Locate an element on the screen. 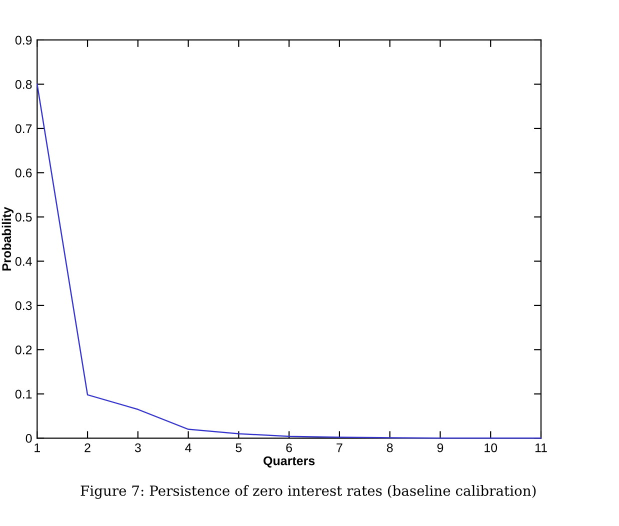  y-tick-label: 0.1 is located at coordinates (23, 394).